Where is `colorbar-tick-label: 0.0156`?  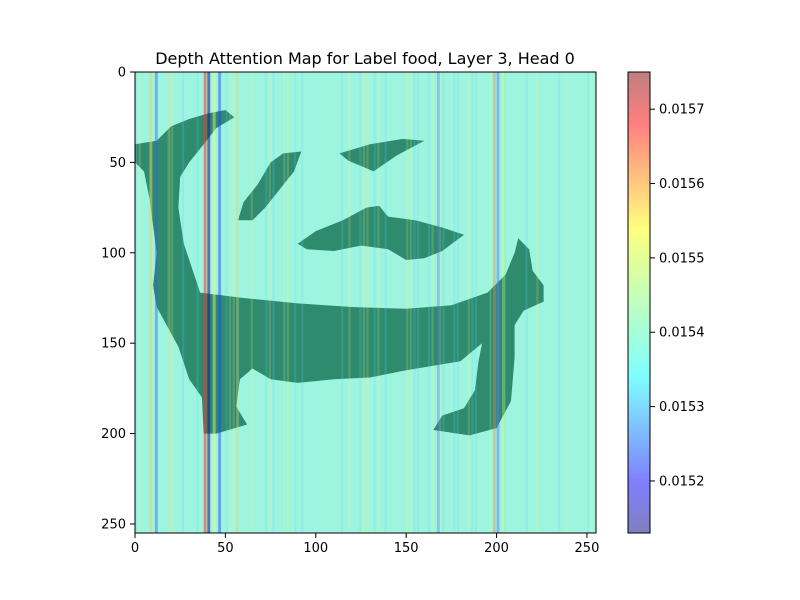
colorbar-tick-label: 0.0156 is located at coordinates (682, 184).